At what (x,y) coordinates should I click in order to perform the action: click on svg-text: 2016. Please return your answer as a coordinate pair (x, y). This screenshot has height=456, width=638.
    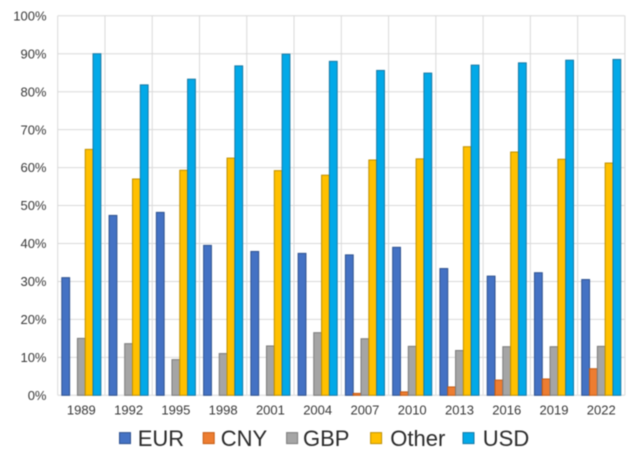
    Looking at the image, I should click on (506, 409).